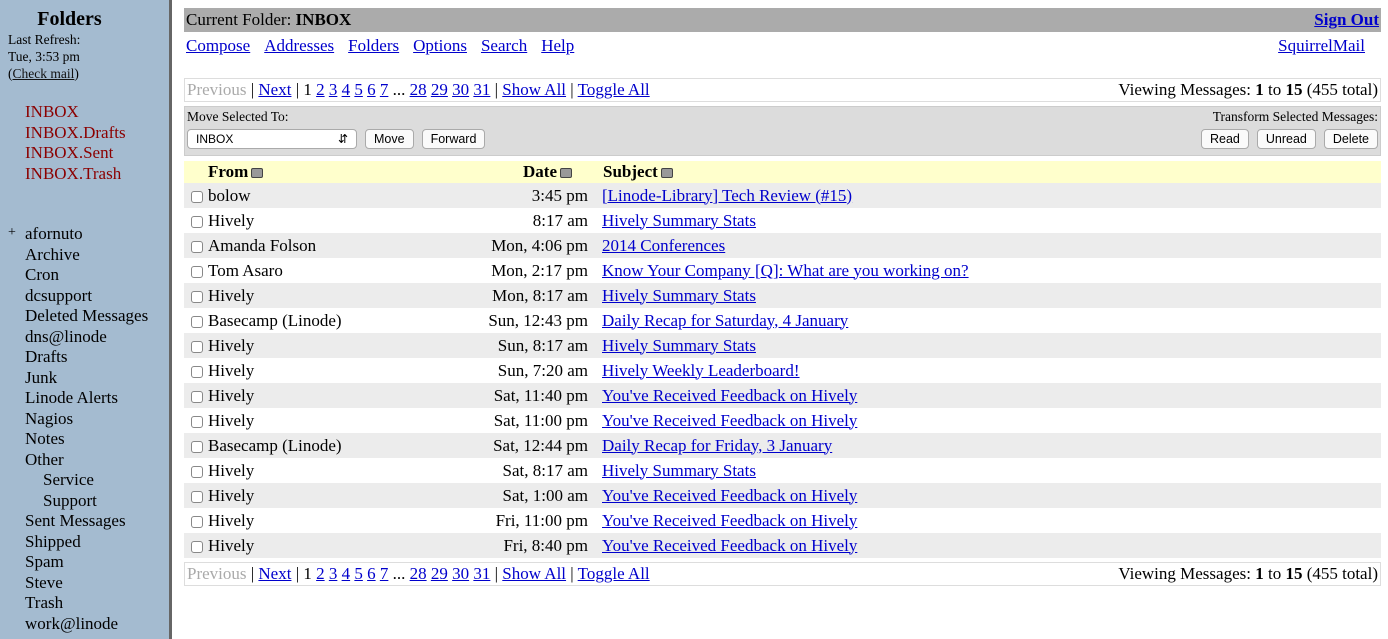  Describe the element at coordinates (46, 356) in the screenshot. I see `folder-link: Drafts` at that location.